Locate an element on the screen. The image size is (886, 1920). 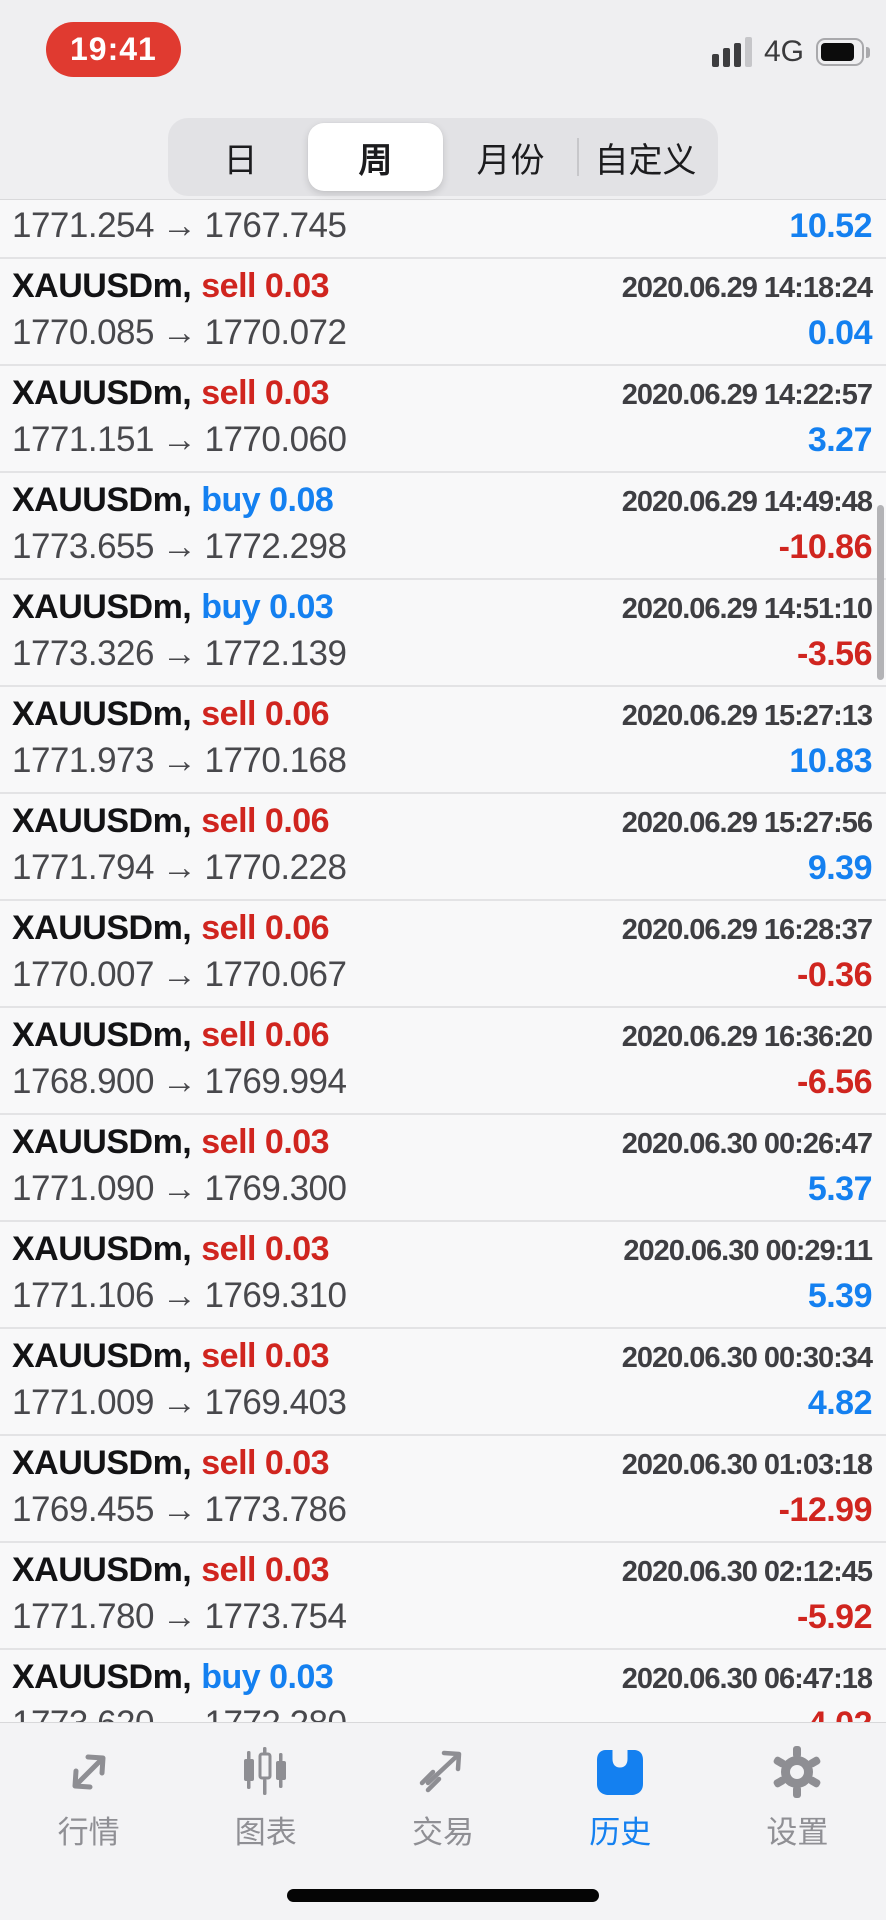
period-segmented-control: 日 周 月份 自定义 is located at coordinates (443, 157).